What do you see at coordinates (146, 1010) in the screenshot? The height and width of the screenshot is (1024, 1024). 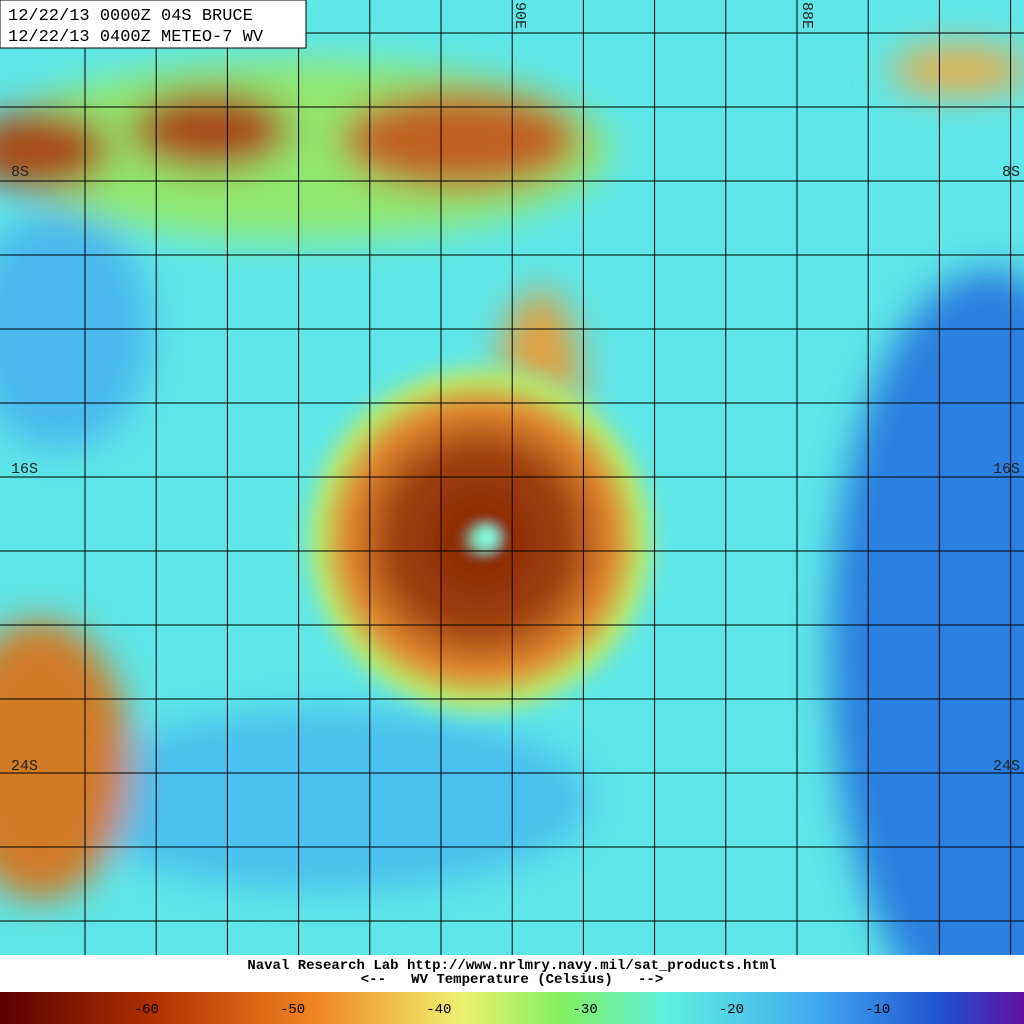 I see `colorbar-tick-label: -60` at bounding box center [146, 1010].